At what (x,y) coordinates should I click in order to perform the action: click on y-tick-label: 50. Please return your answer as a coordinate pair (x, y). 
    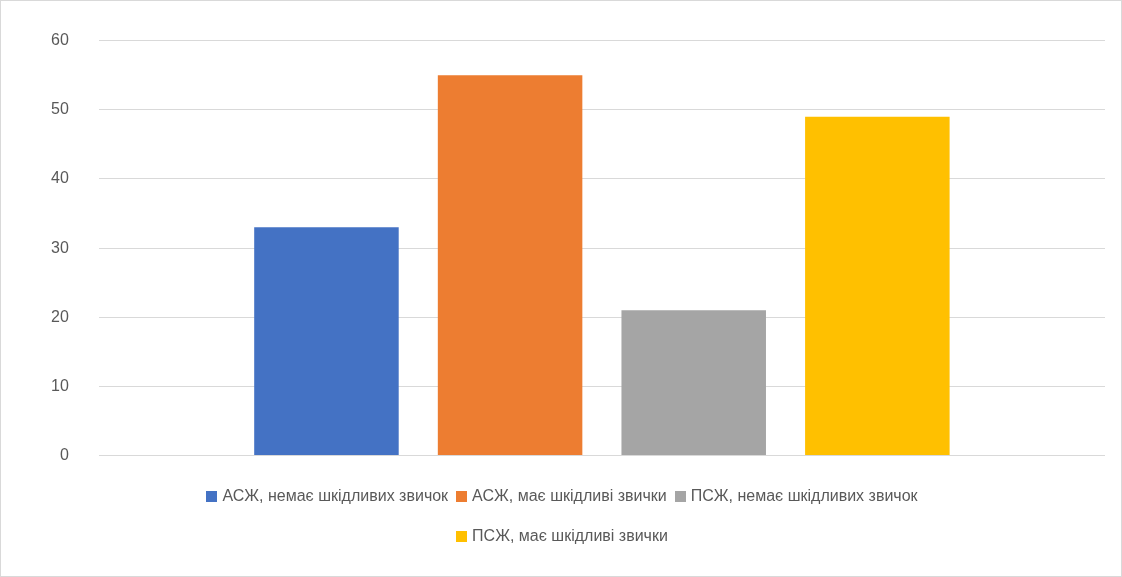
    Looking at the image, I should click on (60, 109).